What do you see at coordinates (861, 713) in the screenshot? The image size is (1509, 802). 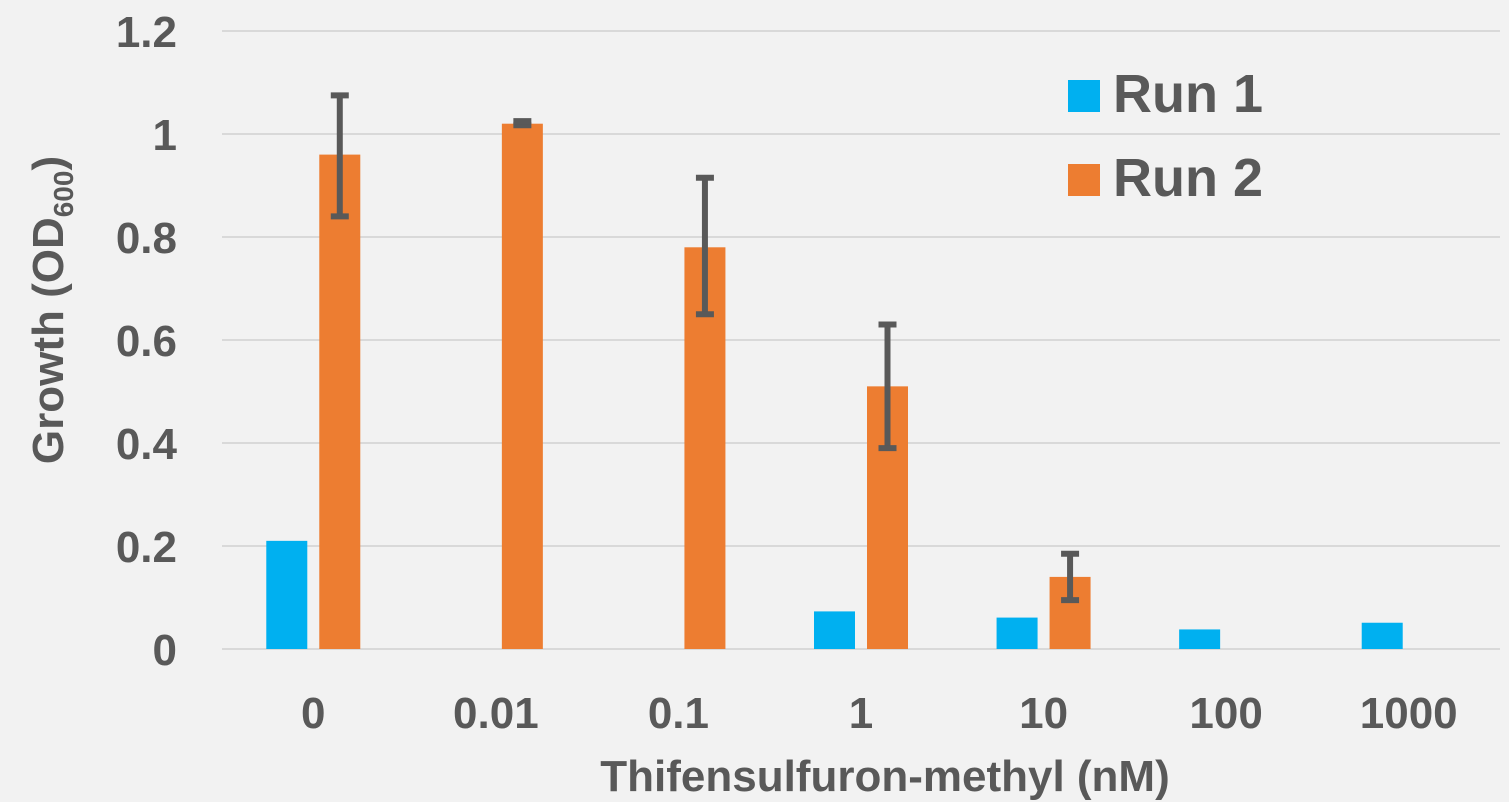 I see `x-tick-label: 1` at bounding box center [861, 713].